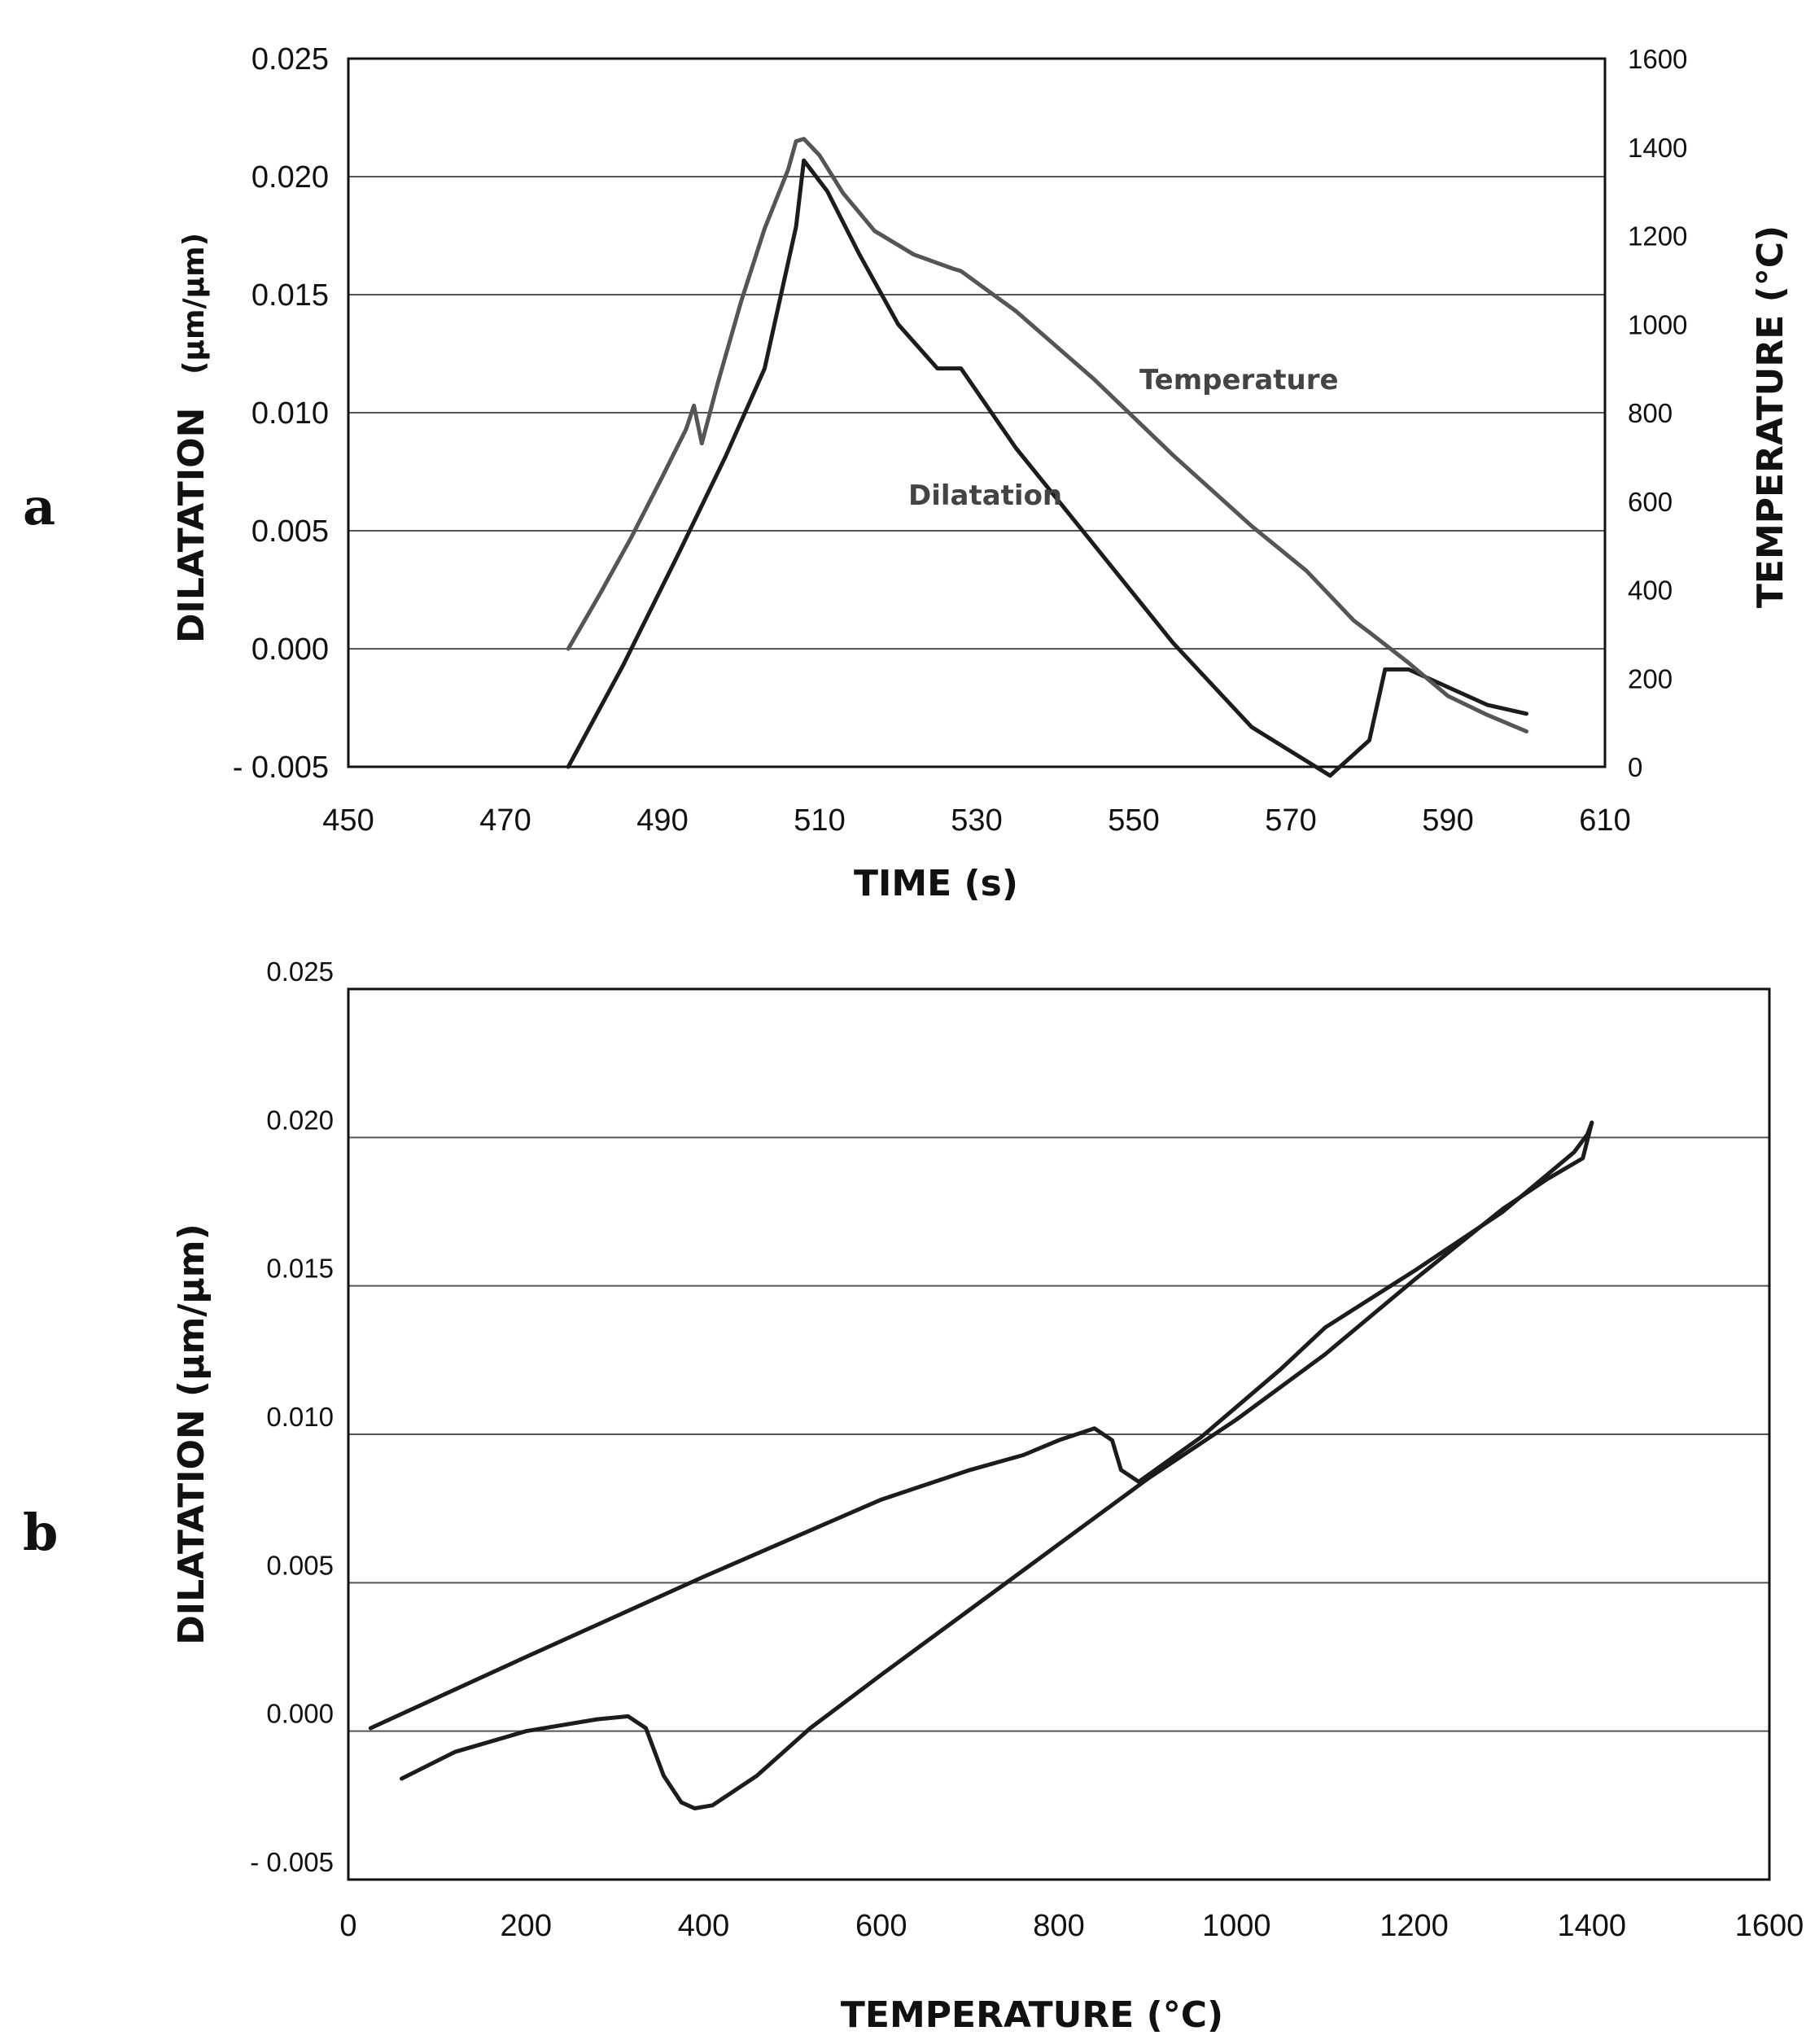  Describe the element at coordinates (300, 1269) in the screenshot. I see `chart-b-y-tick-label: 0.015` at that location.